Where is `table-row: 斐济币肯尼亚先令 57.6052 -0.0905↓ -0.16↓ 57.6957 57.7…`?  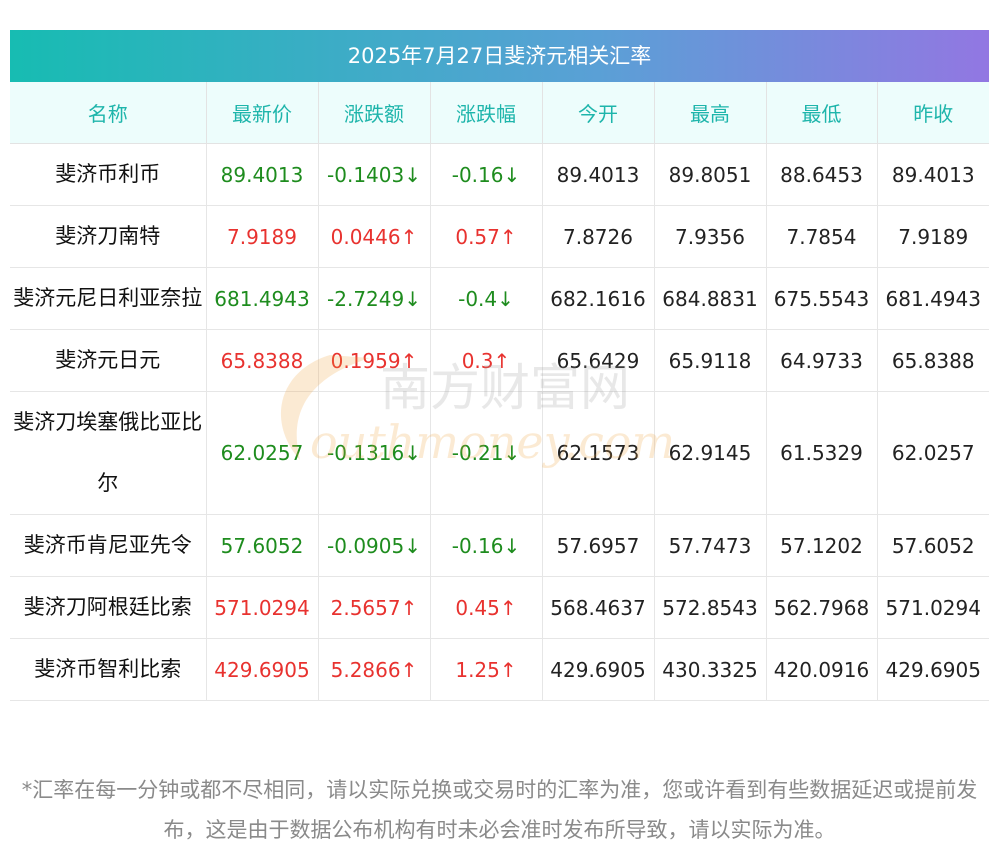 table-row: 斐济币肯尼亚先令 57.6052 -0.0905↓ -0.16↓ 57.6957 57.7… is located at coordinates (499, 545).